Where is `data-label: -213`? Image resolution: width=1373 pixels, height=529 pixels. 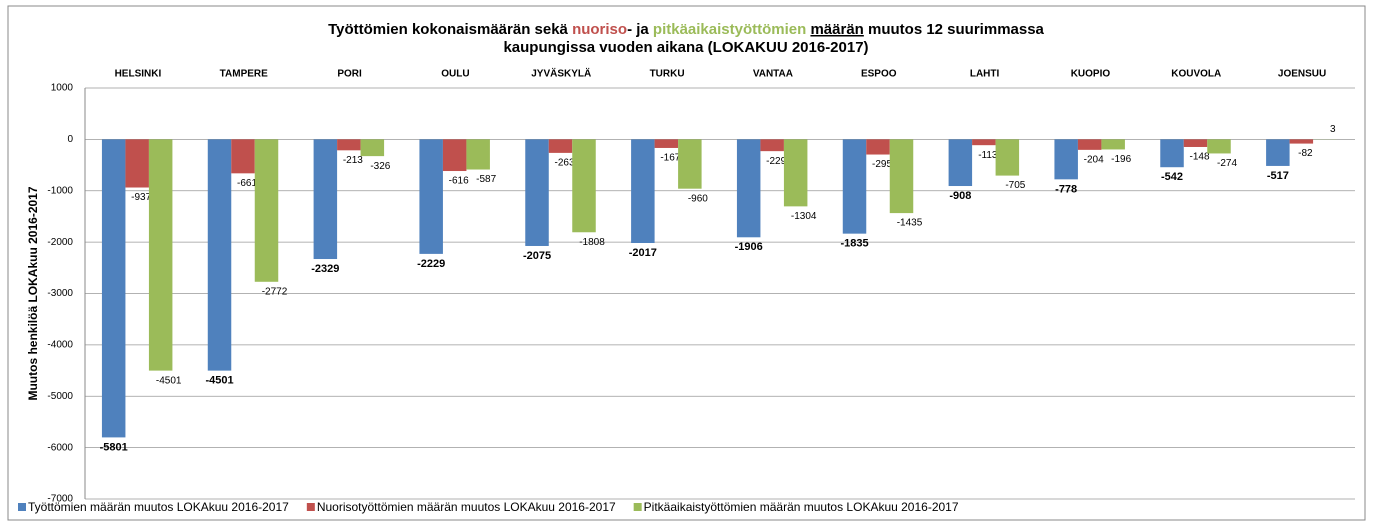
data-label: -213 is located at coordinates (353, 160).